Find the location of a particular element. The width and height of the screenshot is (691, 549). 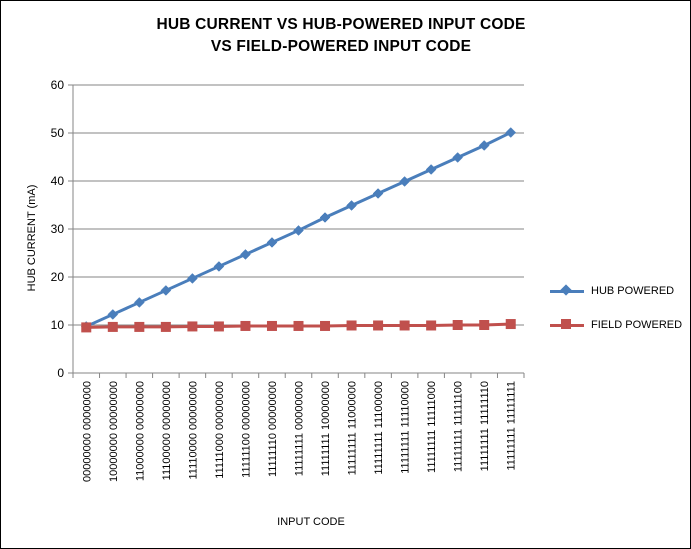

x-tick-label: 11111111 10000000 is located at coordinates (326, 428).